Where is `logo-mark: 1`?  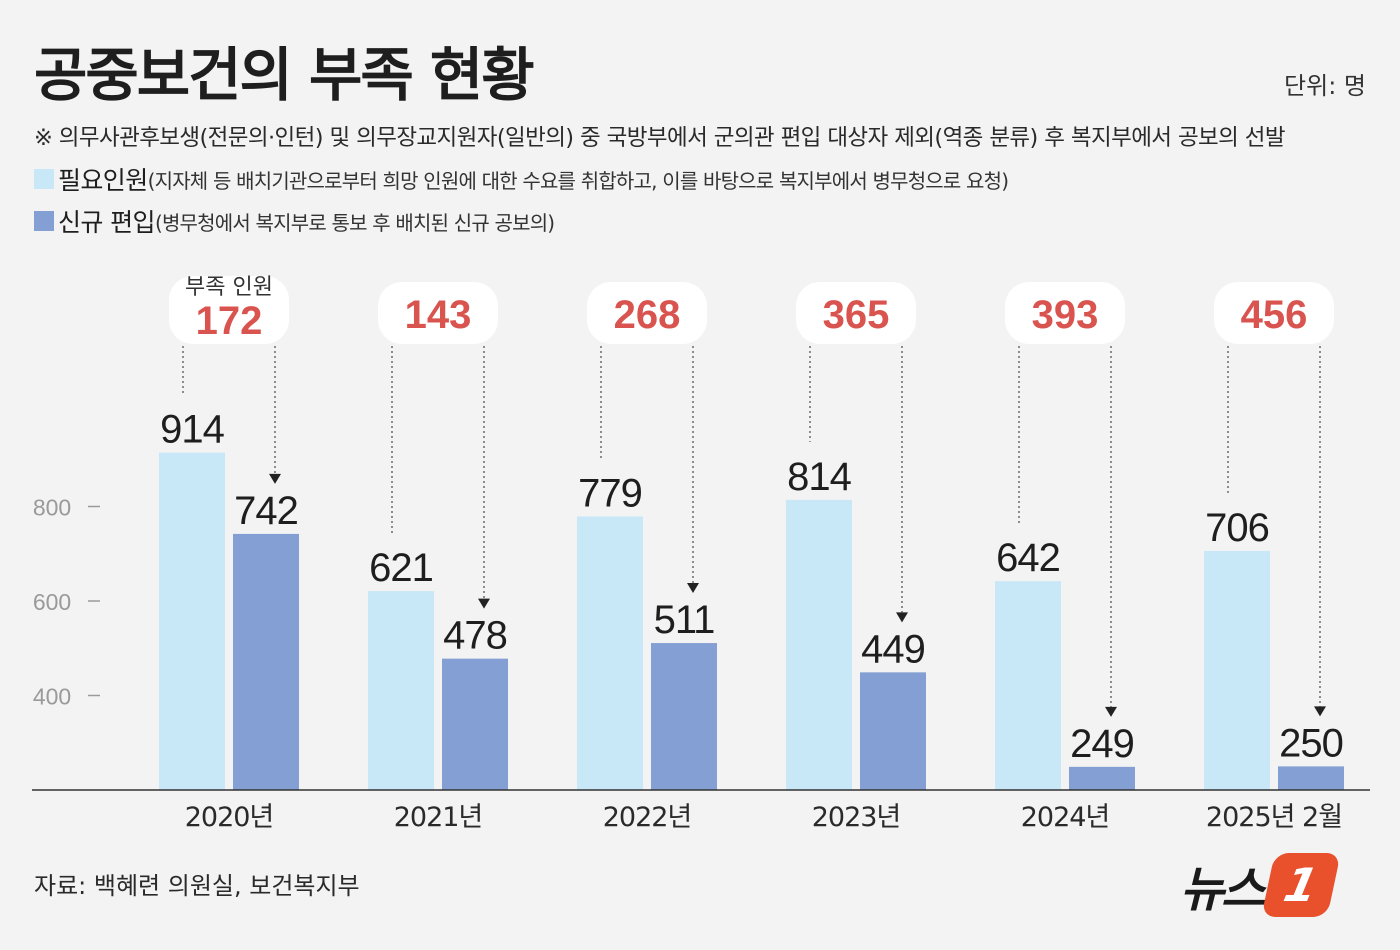
logo-mark: 1 is located at coordinates (1301, 885).